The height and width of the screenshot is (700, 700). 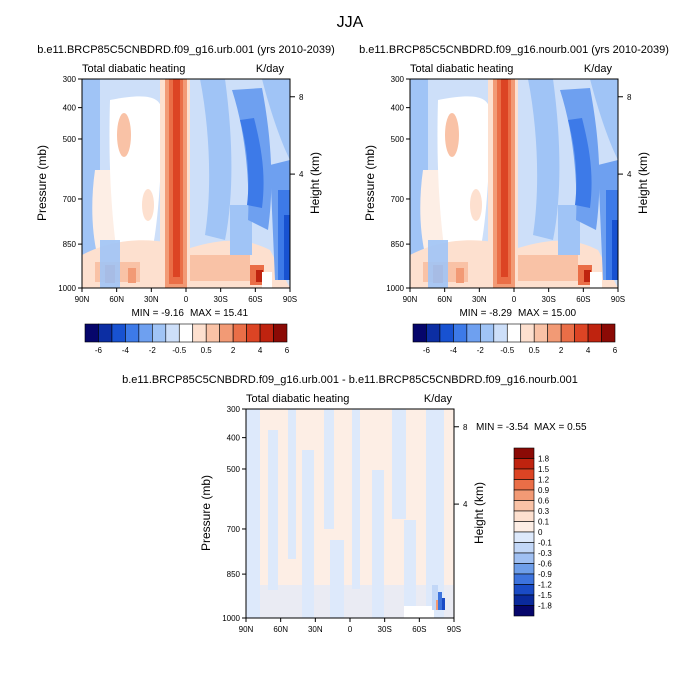 I want to click on panel-diff-left-label: Total diabatic heating, so click(x=297, y=399).